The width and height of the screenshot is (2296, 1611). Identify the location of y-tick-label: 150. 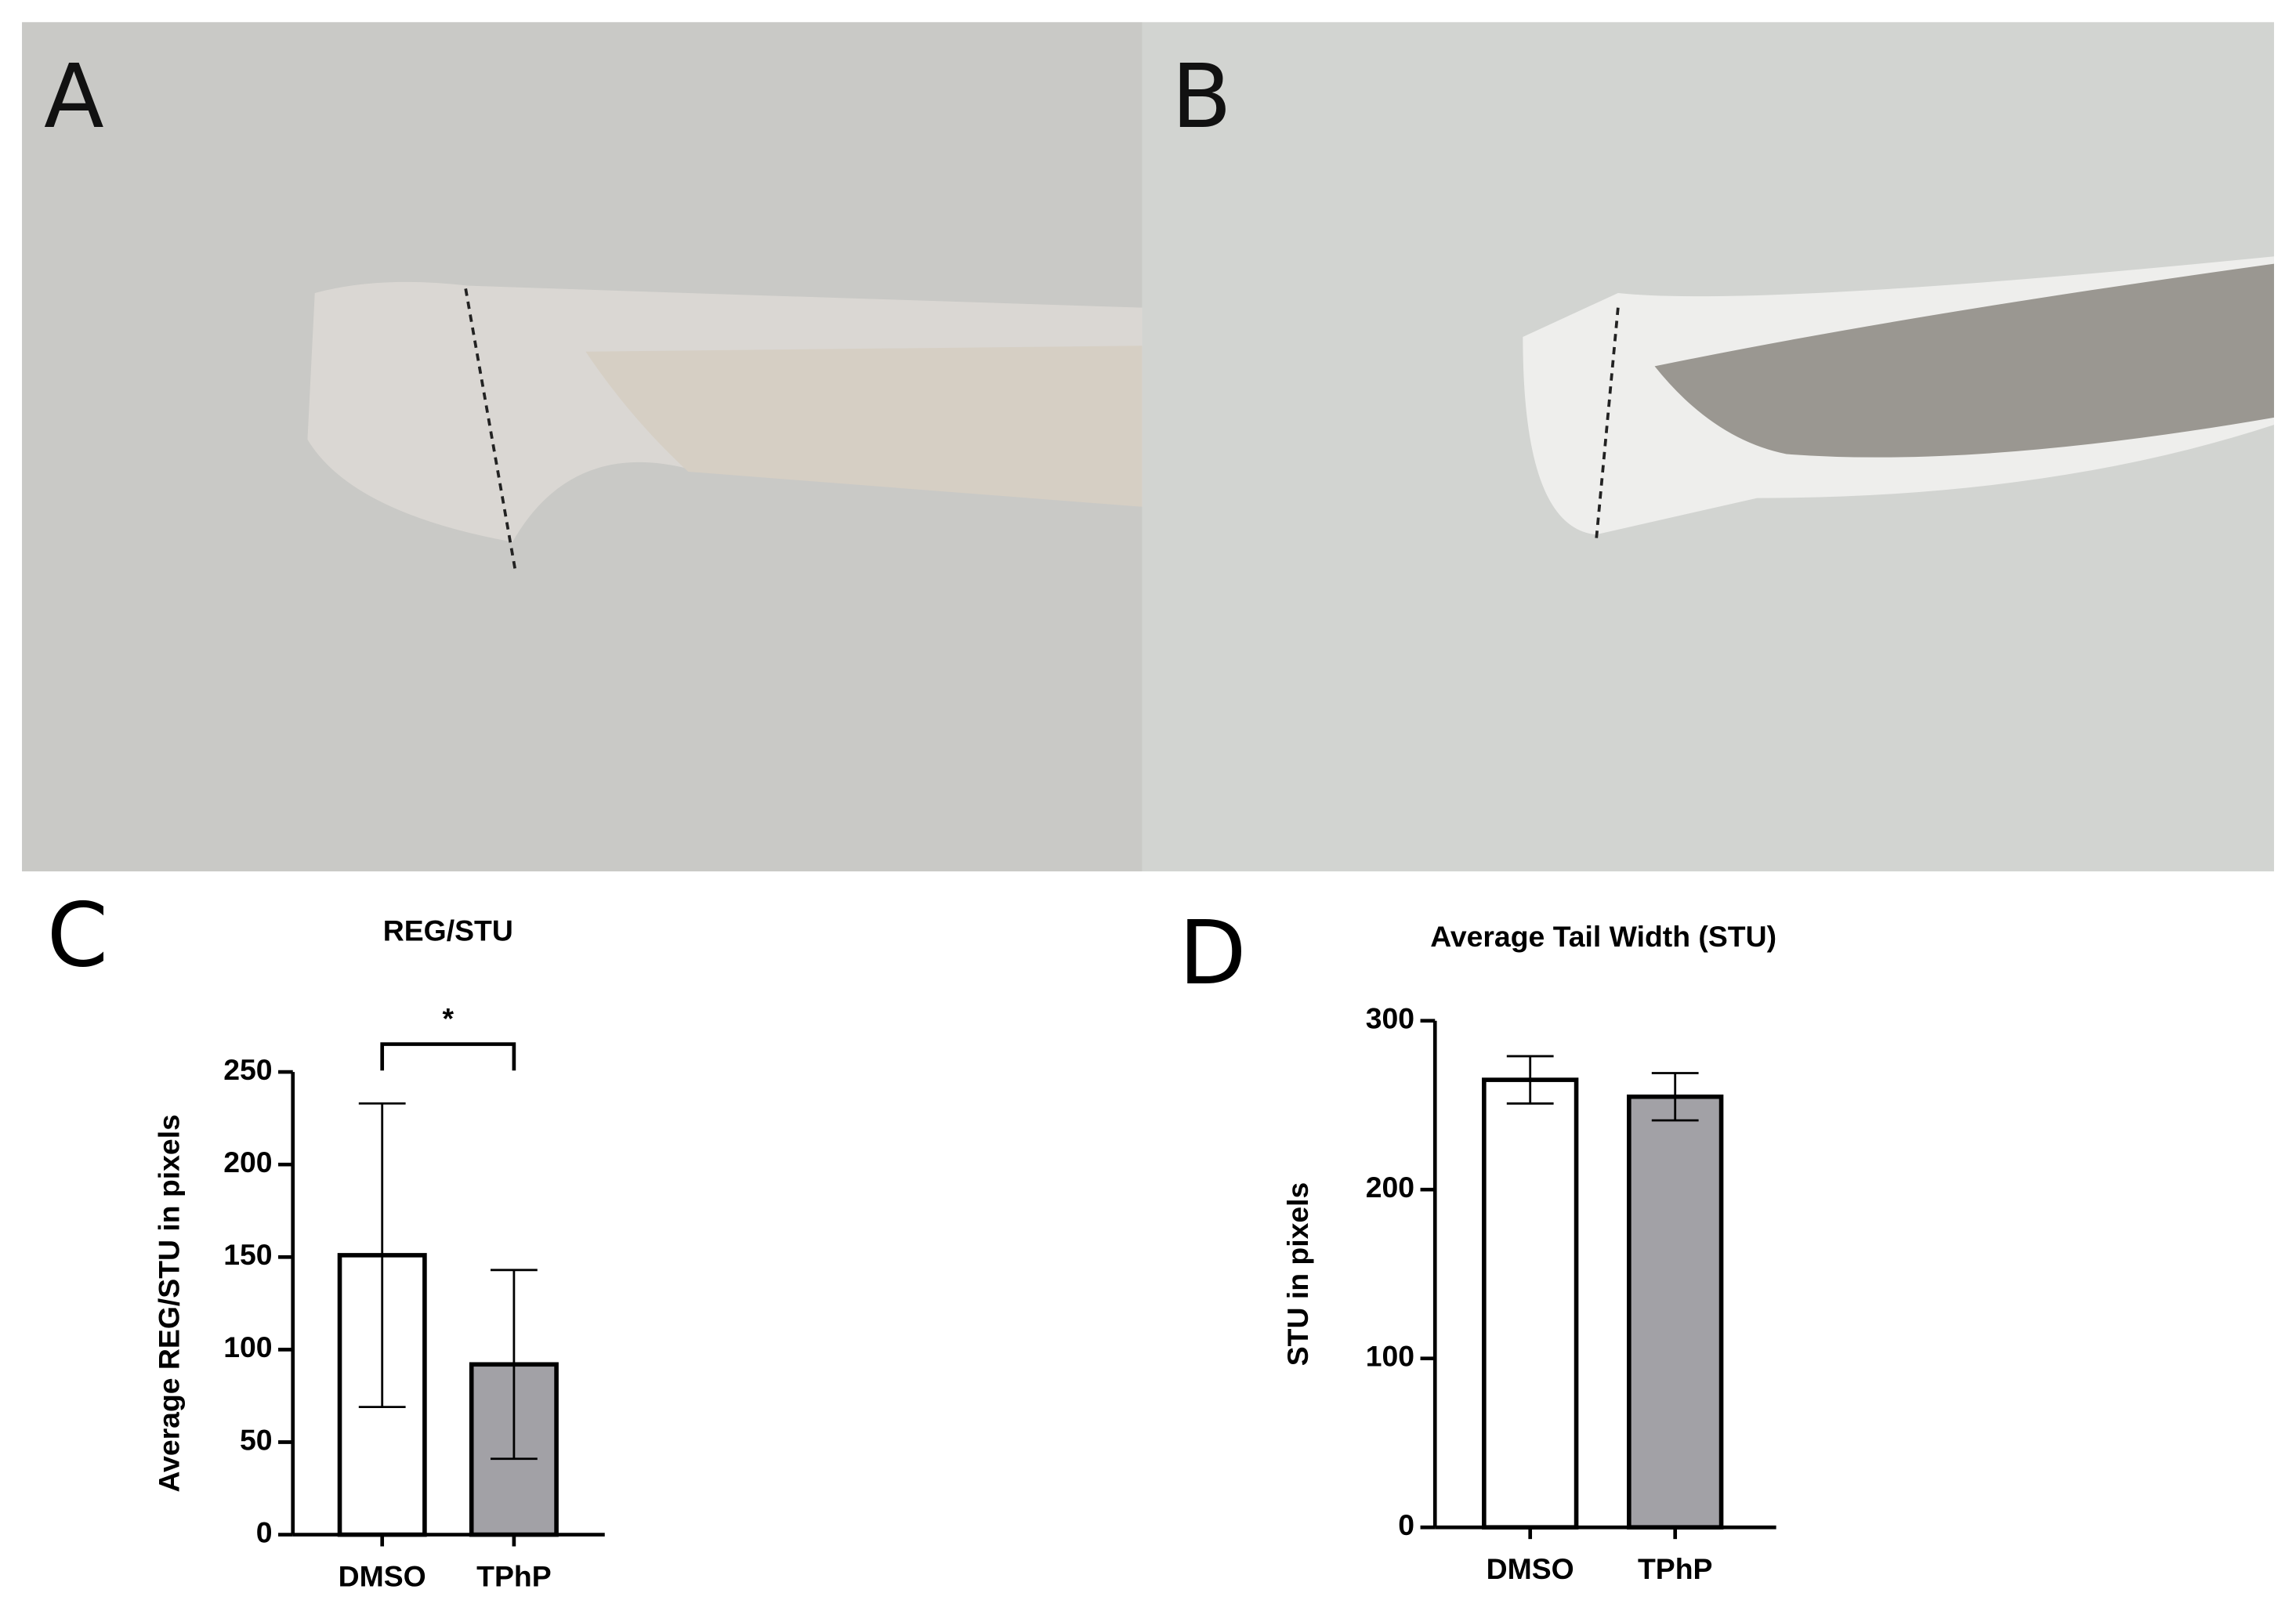
(247, 1254).